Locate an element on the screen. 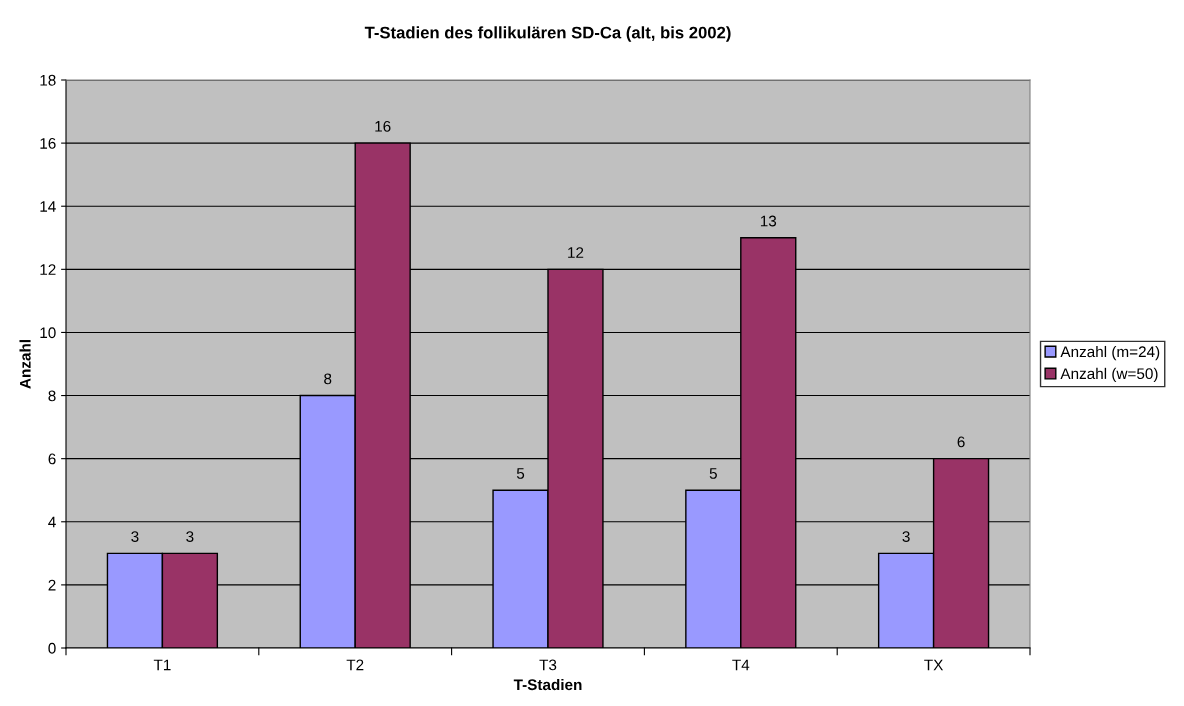 This screenshot has width=1184, height=706. x-tick-label: TX is located at coordinates (934, 665).